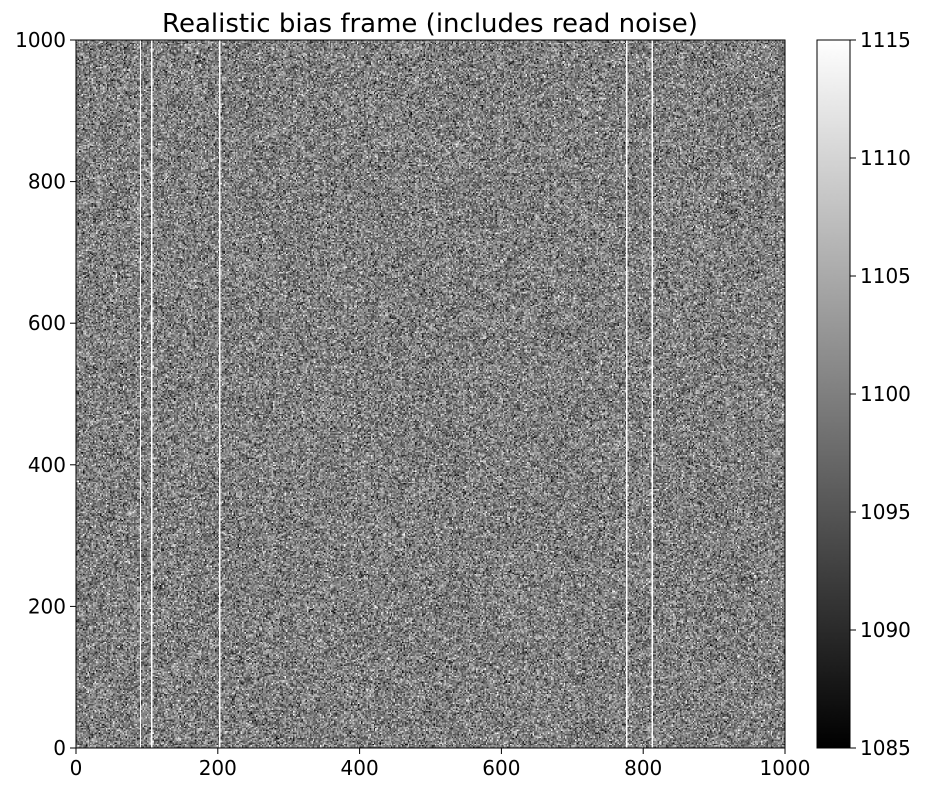 This screenshot has width=927, height=791. I want to click on y-tick-label: 600, so click(47, 323).